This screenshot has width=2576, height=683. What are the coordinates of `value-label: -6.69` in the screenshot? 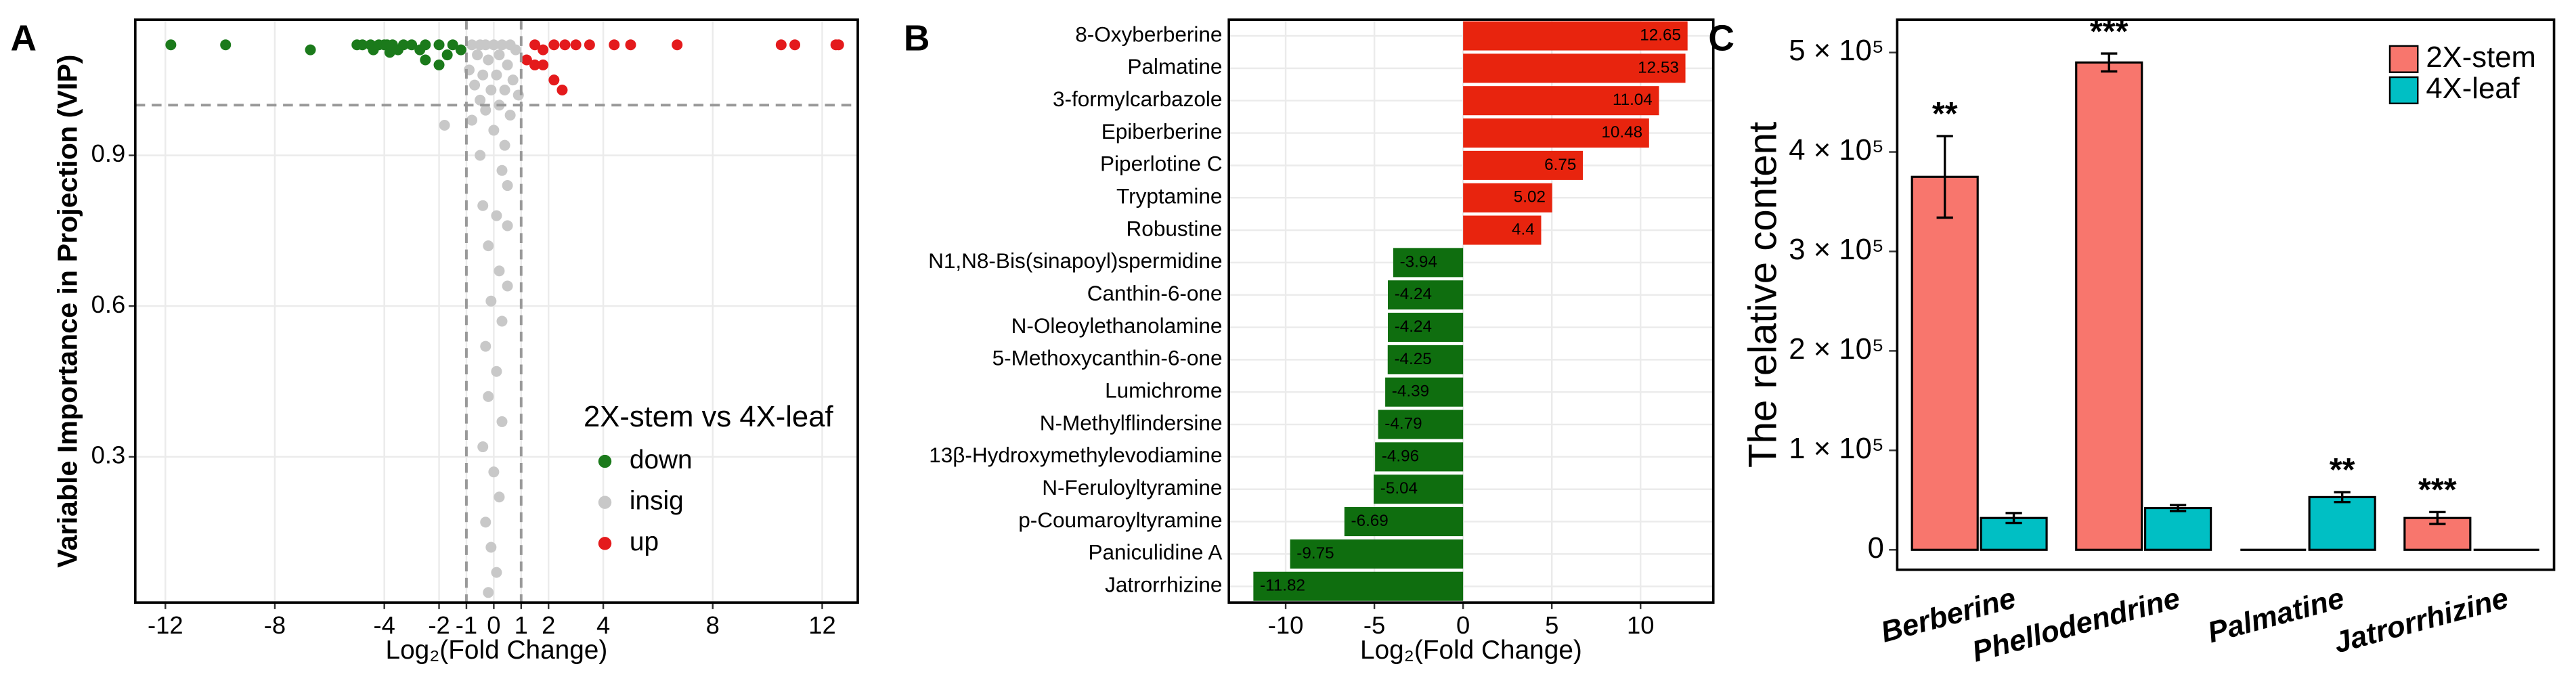 It's located at (1370, 521).